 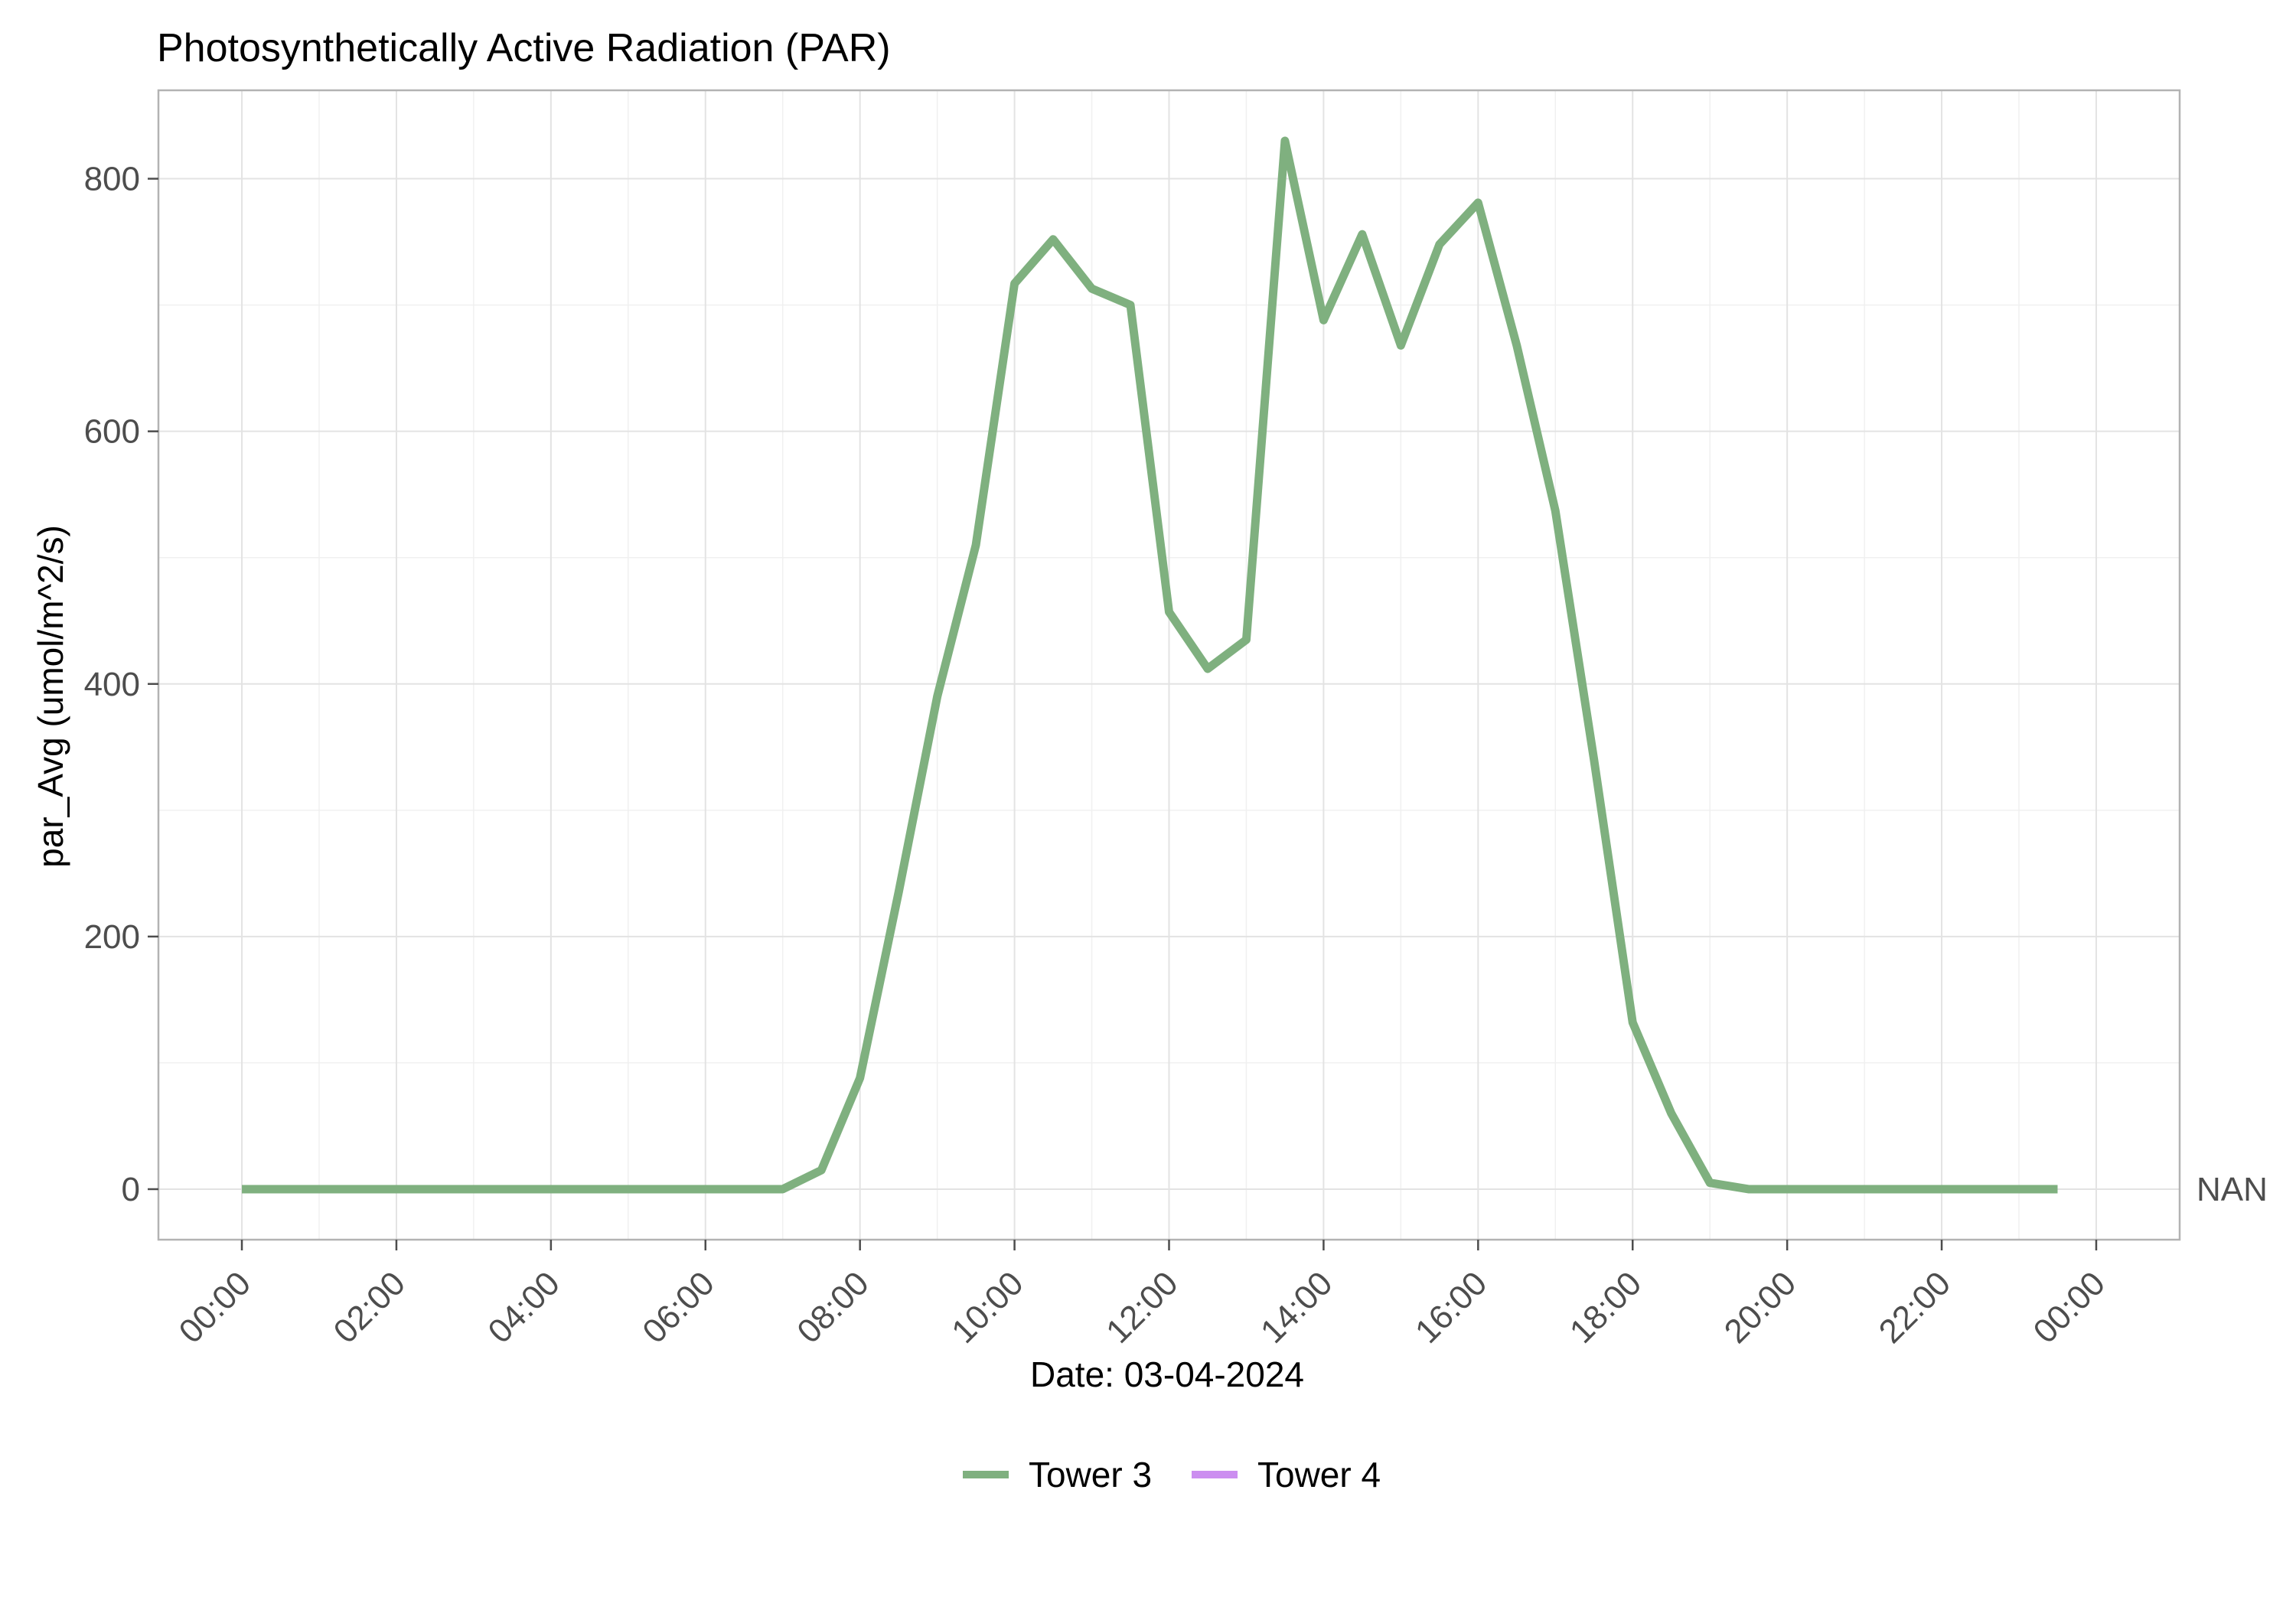 What do you see at coordinates (678, 1307) in the screenshot?
I see `x-tick-label: 06:00` at bounding box center [678, 1307].